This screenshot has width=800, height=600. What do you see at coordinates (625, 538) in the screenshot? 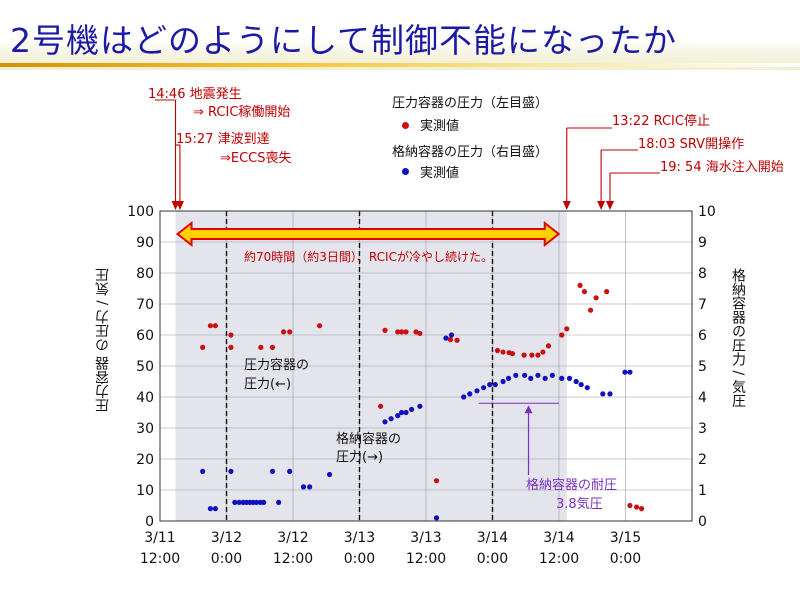
I see `x-tick-label: 3/15` at bounding box center [625, 538].